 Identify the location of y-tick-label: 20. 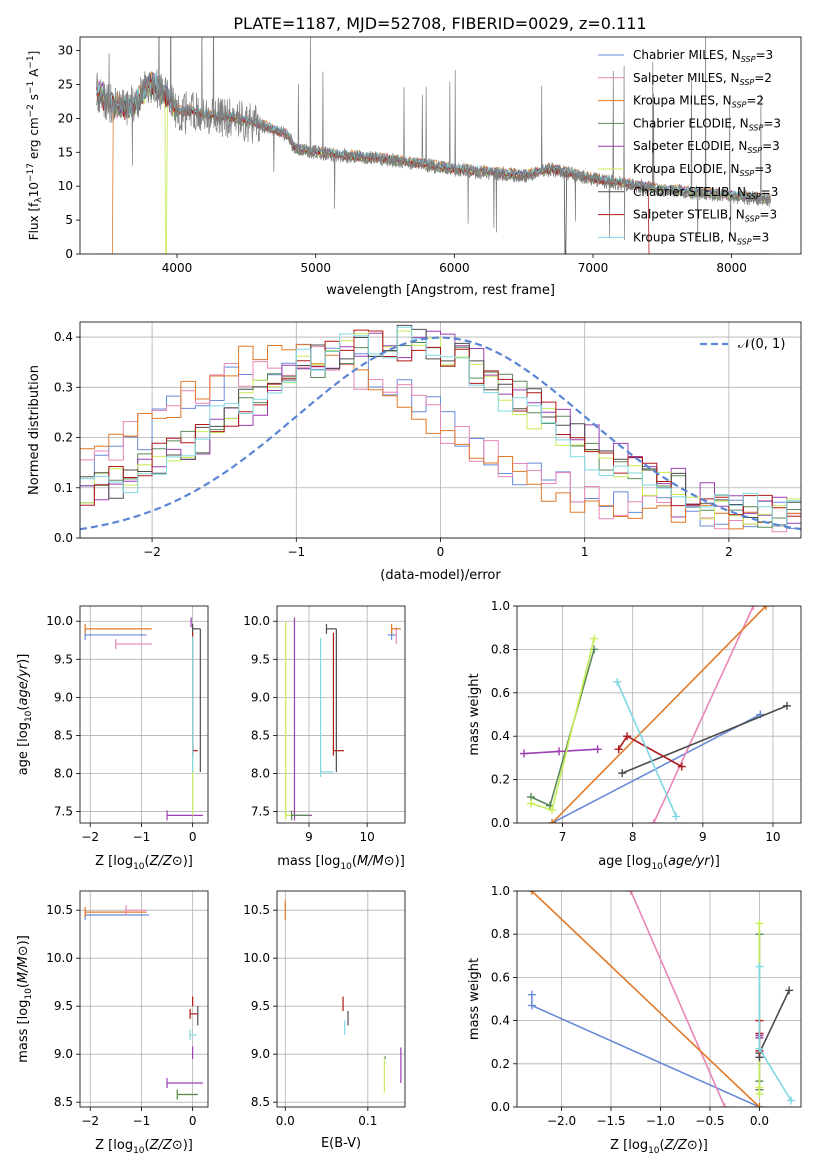
(65, 118).